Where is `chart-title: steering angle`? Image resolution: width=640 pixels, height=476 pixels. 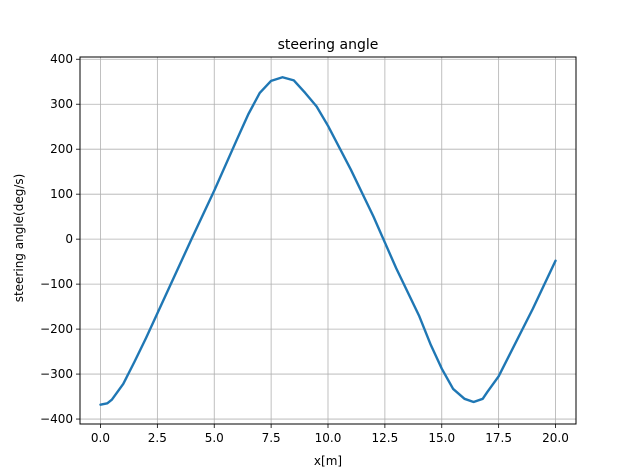
chart-title: steering angle is located at coordinates (328, 45).